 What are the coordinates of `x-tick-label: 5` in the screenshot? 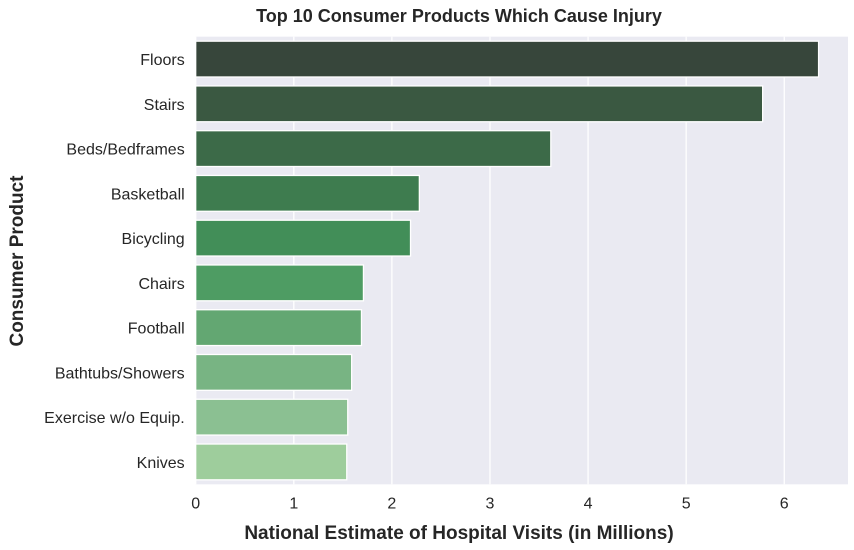 It's located at (686, 503).